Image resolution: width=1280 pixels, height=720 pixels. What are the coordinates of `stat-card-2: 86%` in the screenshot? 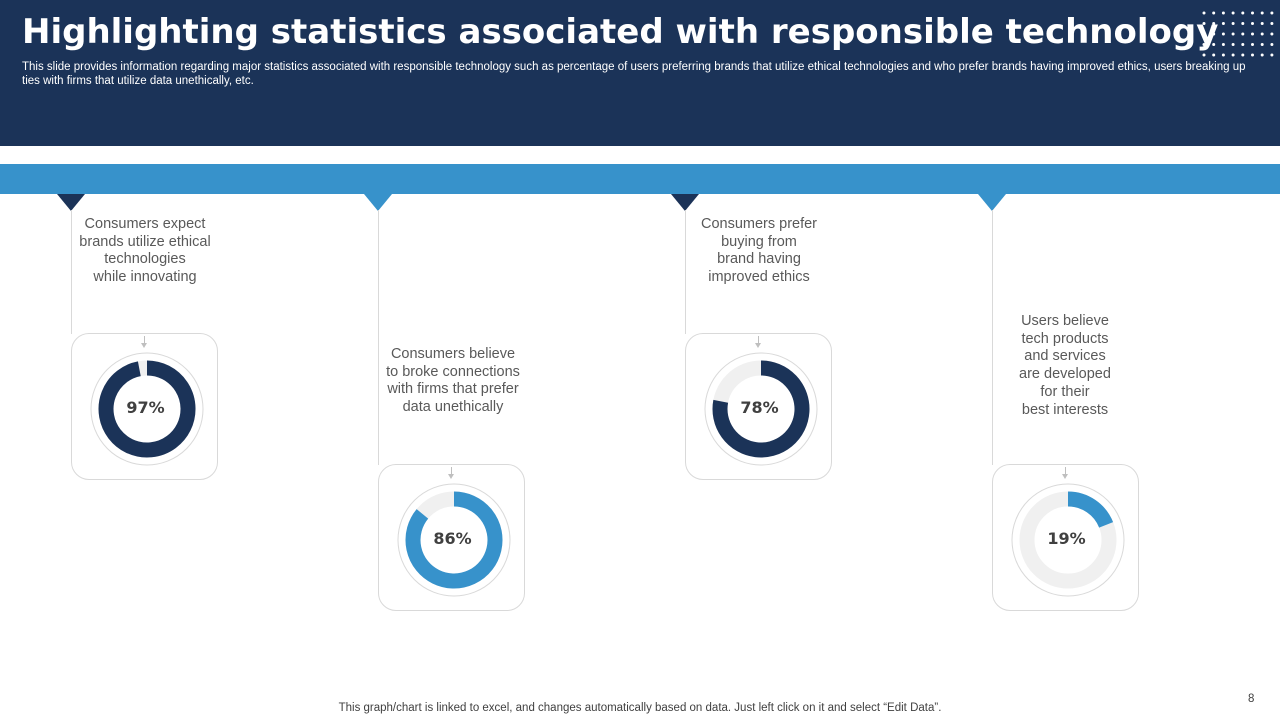 It's located at (451, 537).